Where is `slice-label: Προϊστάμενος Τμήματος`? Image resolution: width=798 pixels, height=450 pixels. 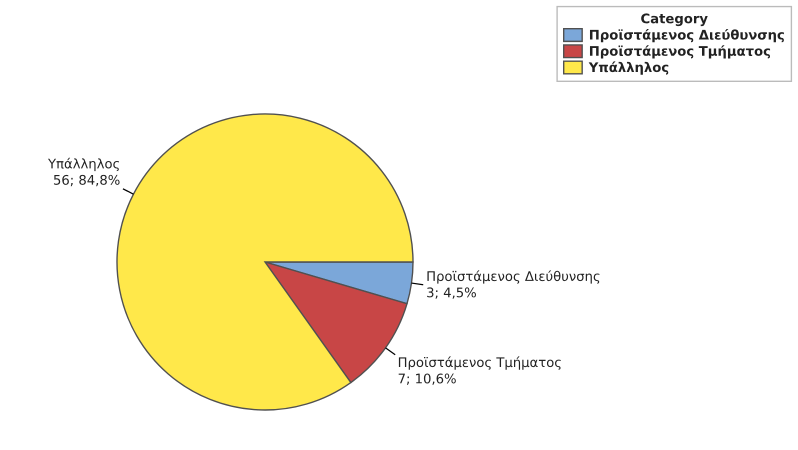
slice-label: Προϊστάμενος Τμήματος is located at coordinates (479, 363).